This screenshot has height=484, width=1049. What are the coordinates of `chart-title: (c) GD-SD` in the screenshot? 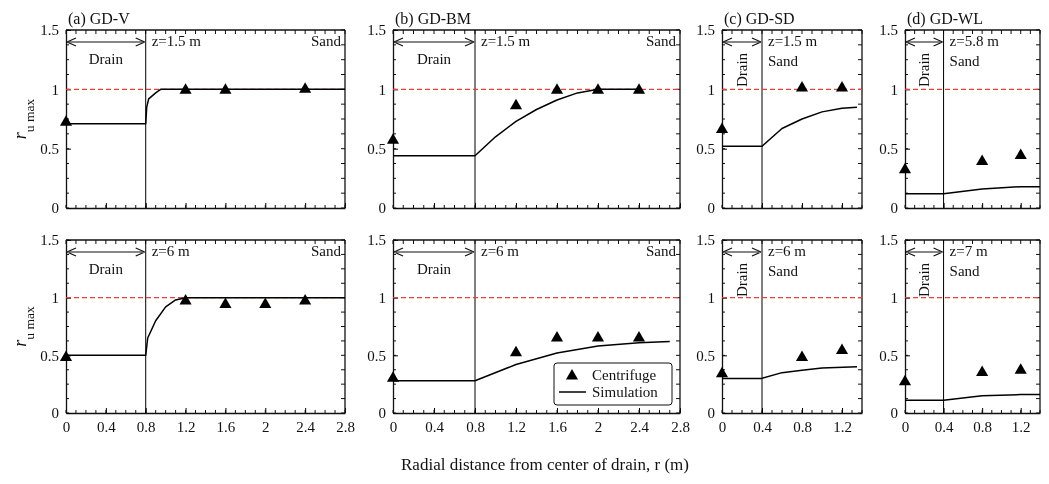 It's located at (759, 19).